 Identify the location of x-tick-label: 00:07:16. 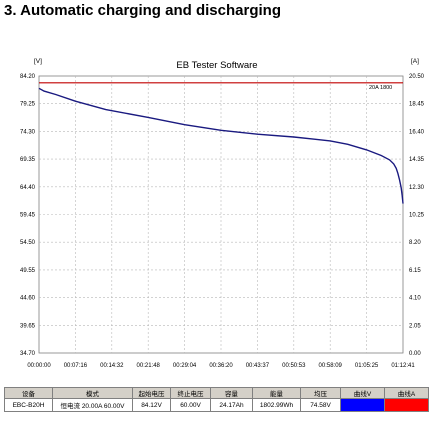
(76, 366).